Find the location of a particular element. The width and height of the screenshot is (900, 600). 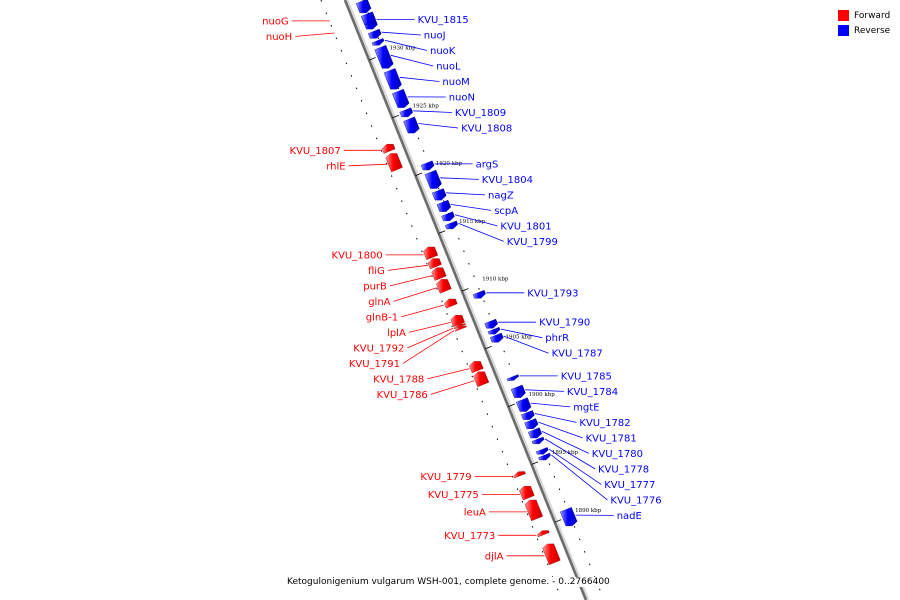

gene-label-KVU_1785: KVU_1785 is located at coordinates (586, 376).